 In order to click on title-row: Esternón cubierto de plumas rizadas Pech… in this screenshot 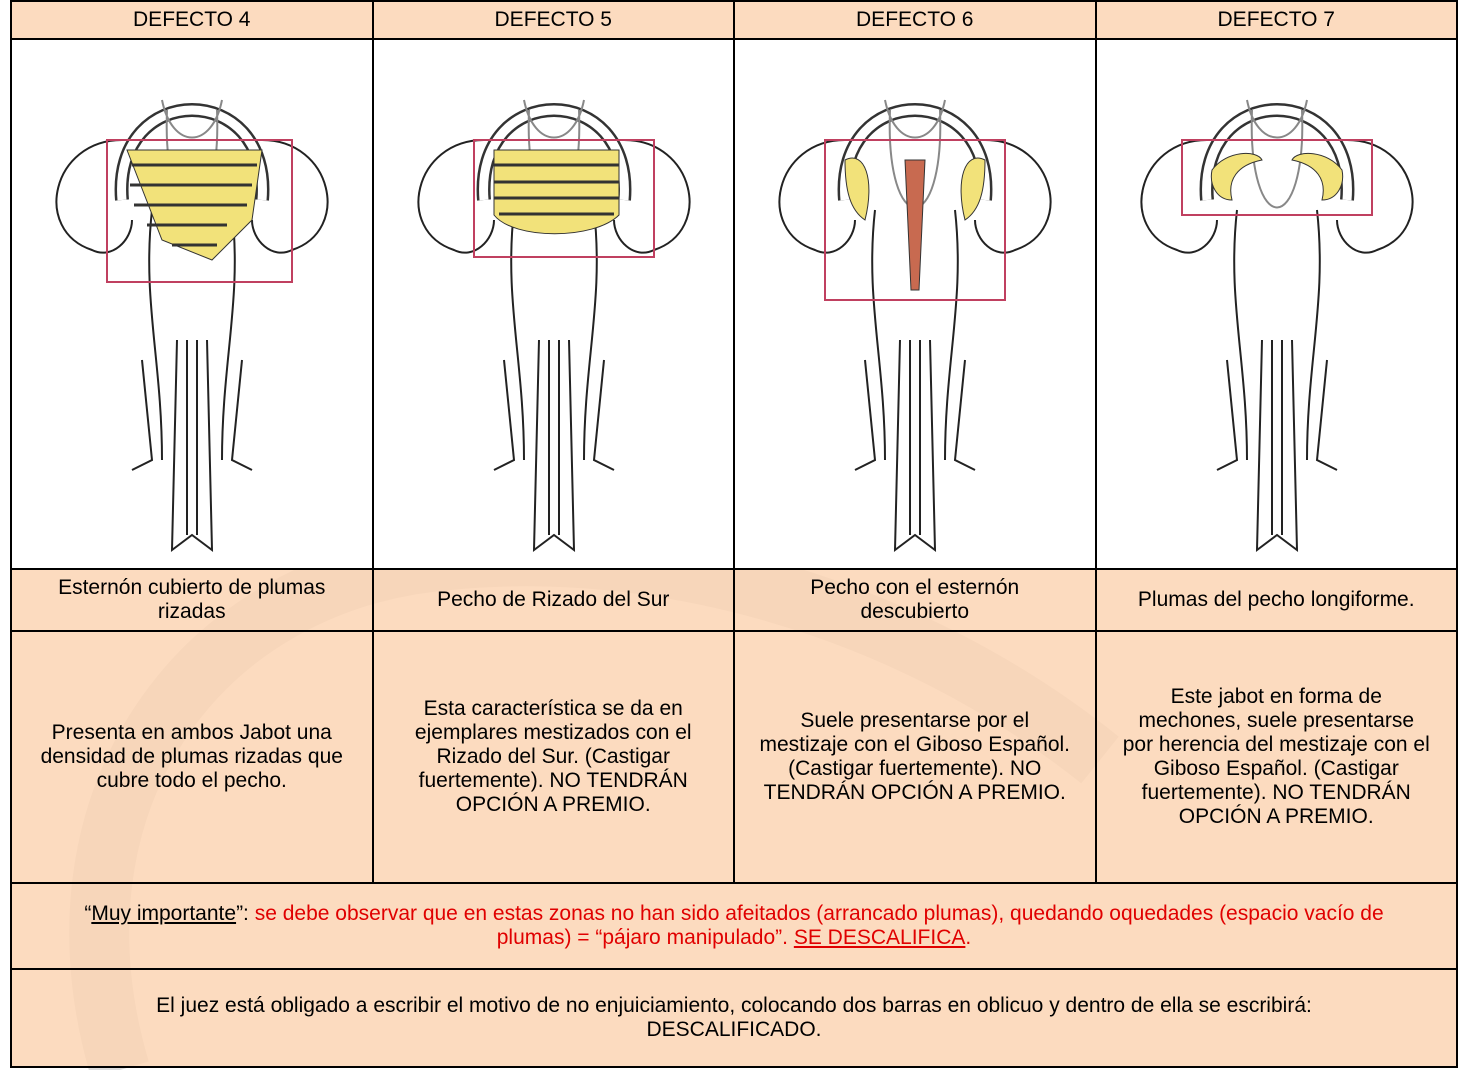, I will do `click(734, 600)`.